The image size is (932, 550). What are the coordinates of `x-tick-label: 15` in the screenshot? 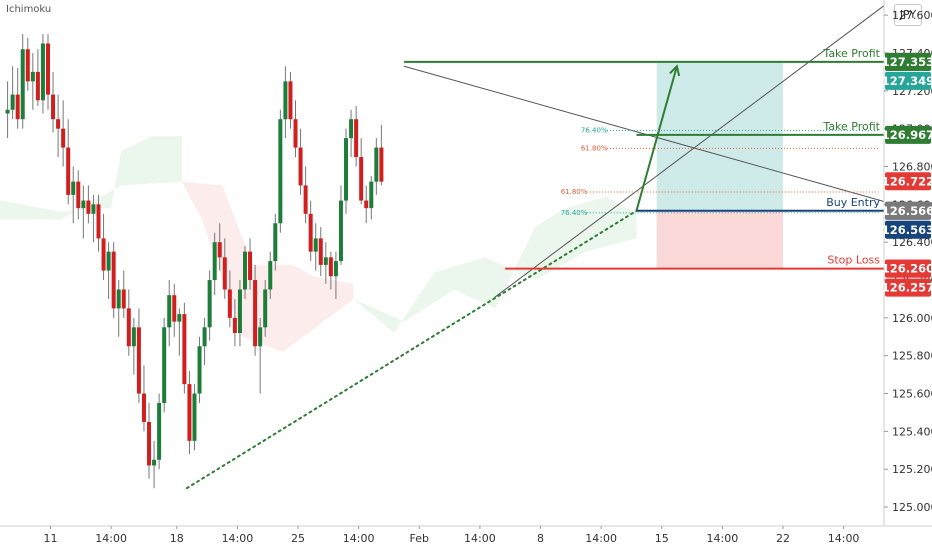 It's located at (662, 538).